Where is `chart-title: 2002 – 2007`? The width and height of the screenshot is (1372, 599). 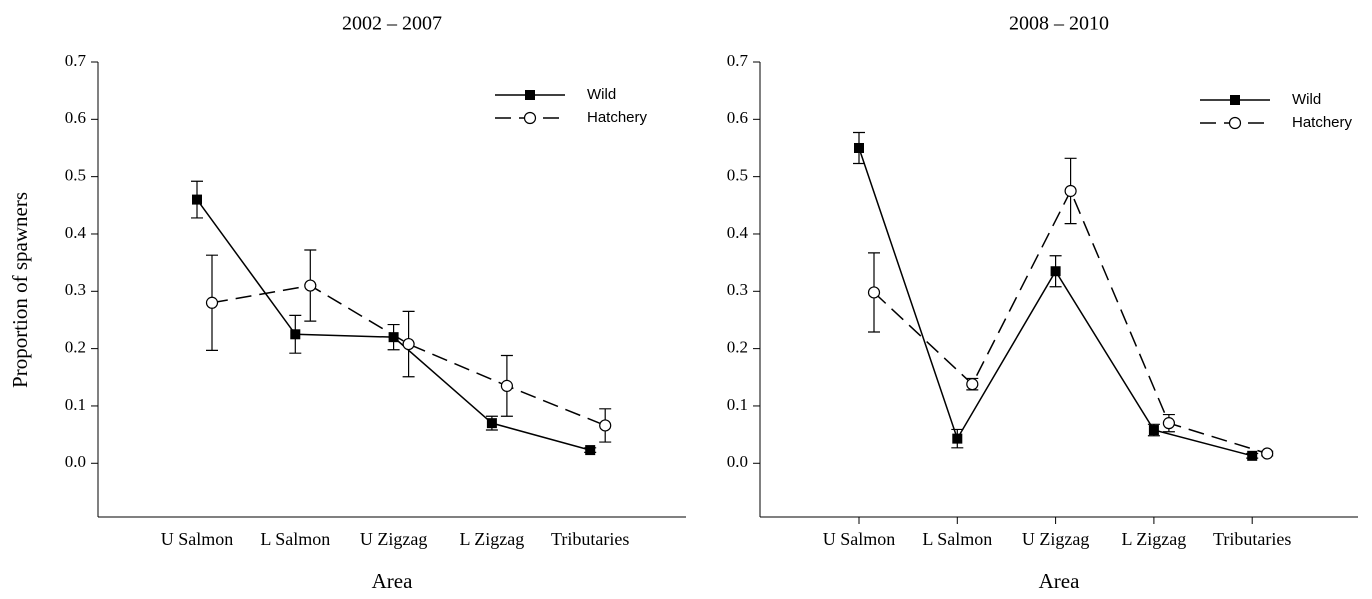 chart-title: 2002 – 2007 is located at coordinates (392, 24).